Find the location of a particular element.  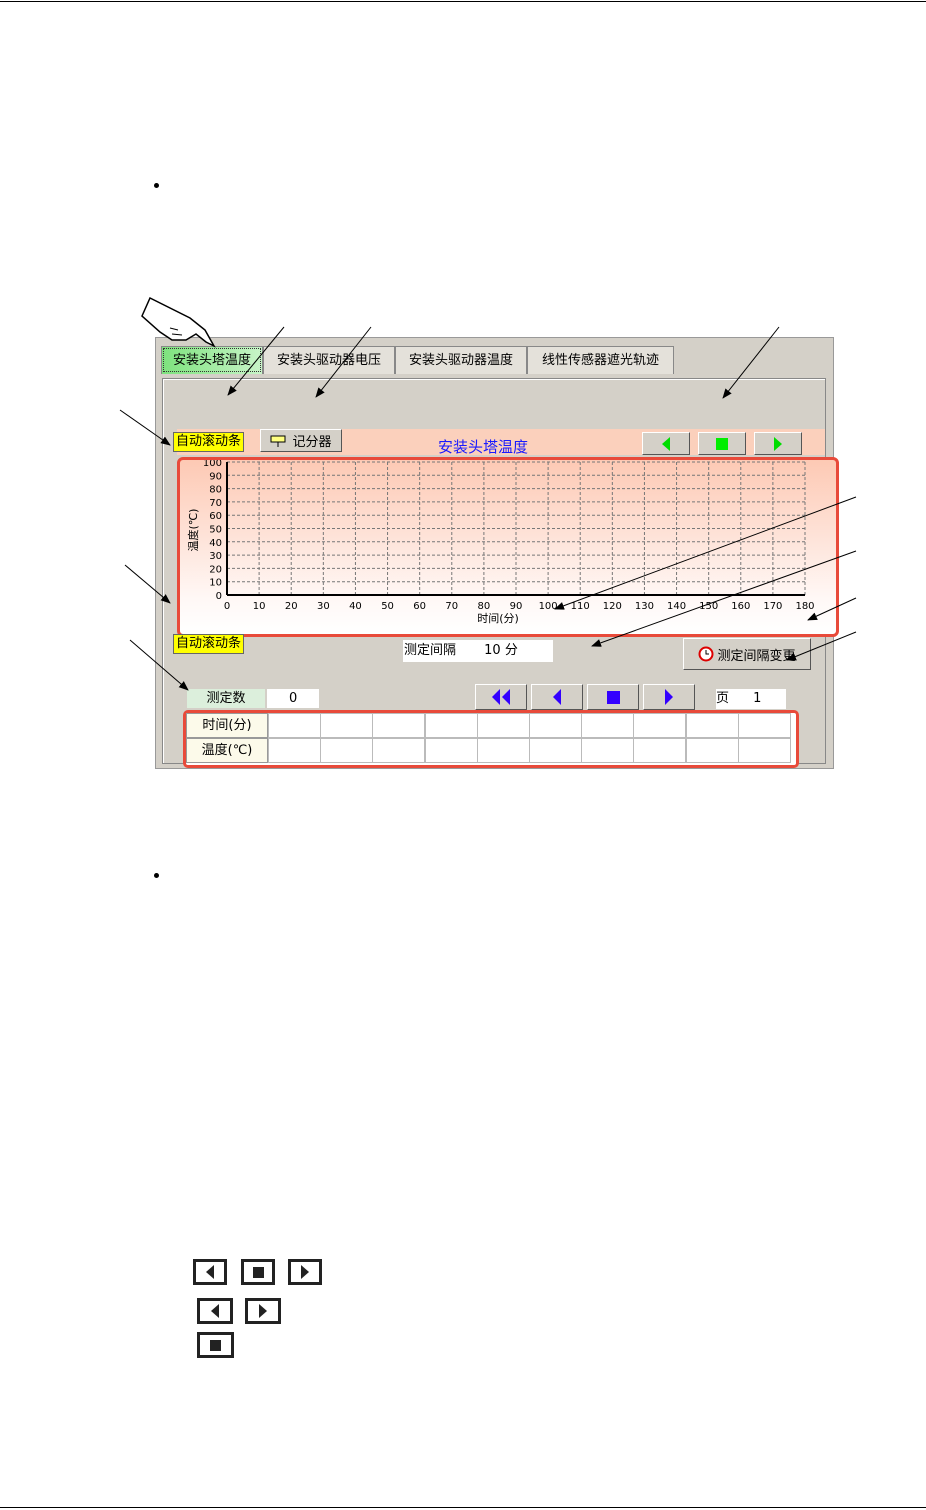

x-tick-label: 150 is located at coordinates (708, 606).